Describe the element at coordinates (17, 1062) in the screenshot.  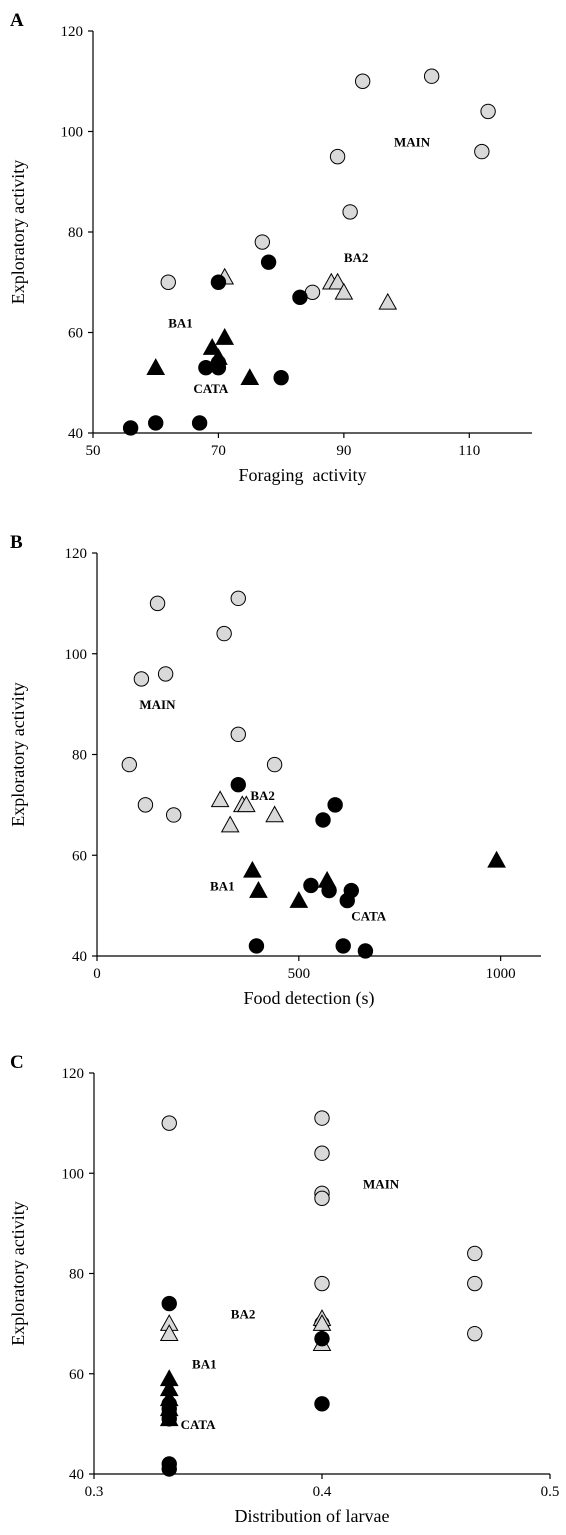
I see `panel-letter: C` at that location.